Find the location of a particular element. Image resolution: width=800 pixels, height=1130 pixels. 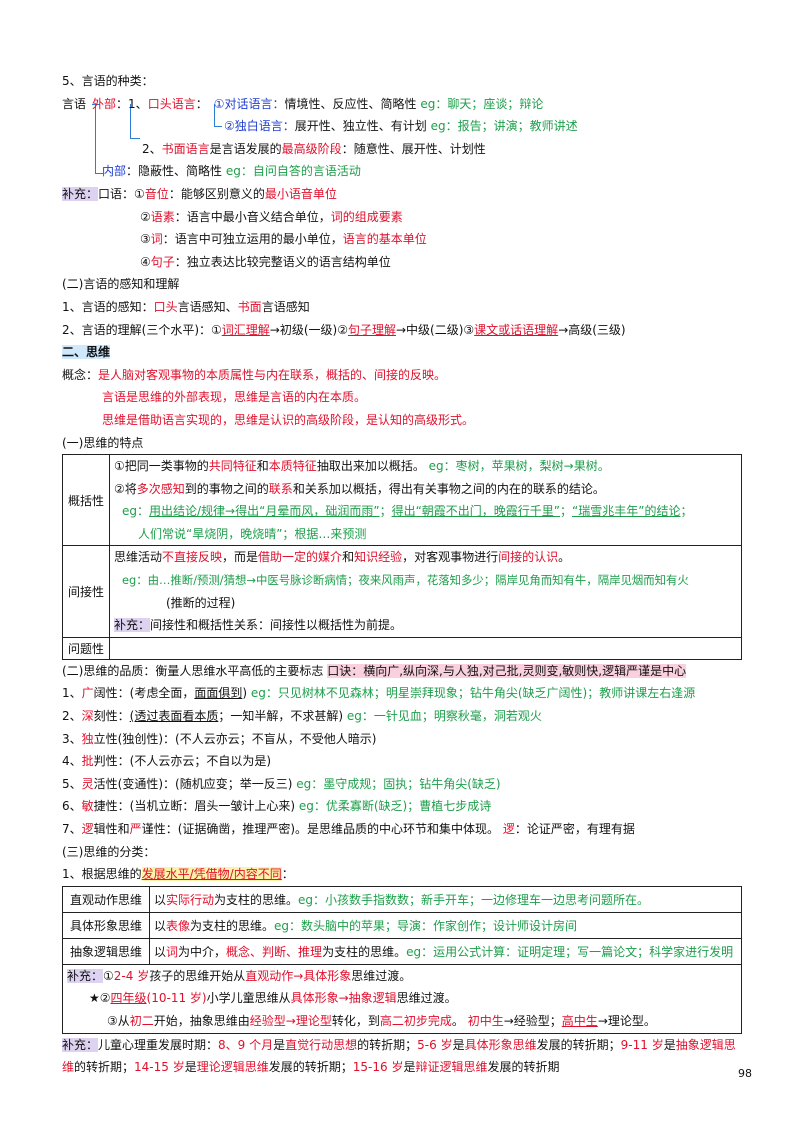

thinking-heading: 二、思维 is located at coordinates (86, 352).